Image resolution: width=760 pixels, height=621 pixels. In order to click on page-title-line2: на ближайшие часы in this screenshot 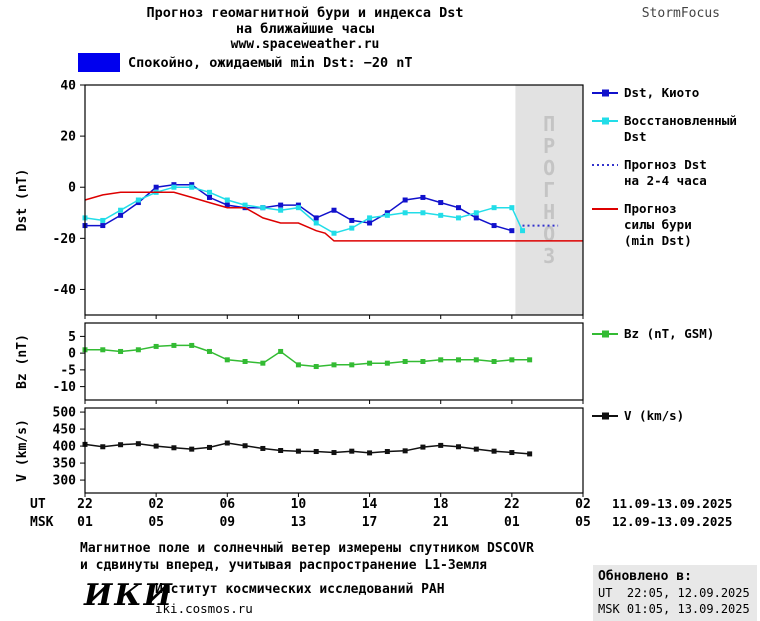, I will do `click(305, 29)`.